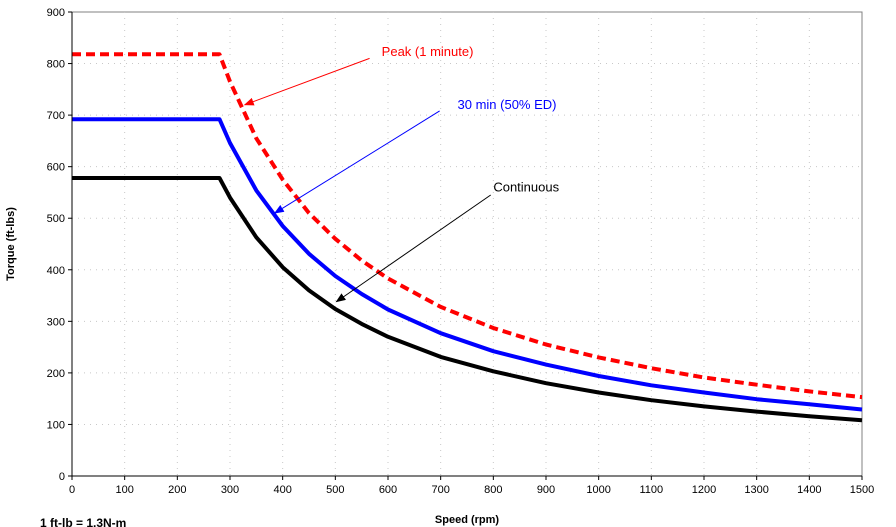 Image resolution: width=896 pixels, height=527 pixels. Describe the element at coordinates (56, 116) in the screenshot. I see `y-tick-label: 700` at that location.